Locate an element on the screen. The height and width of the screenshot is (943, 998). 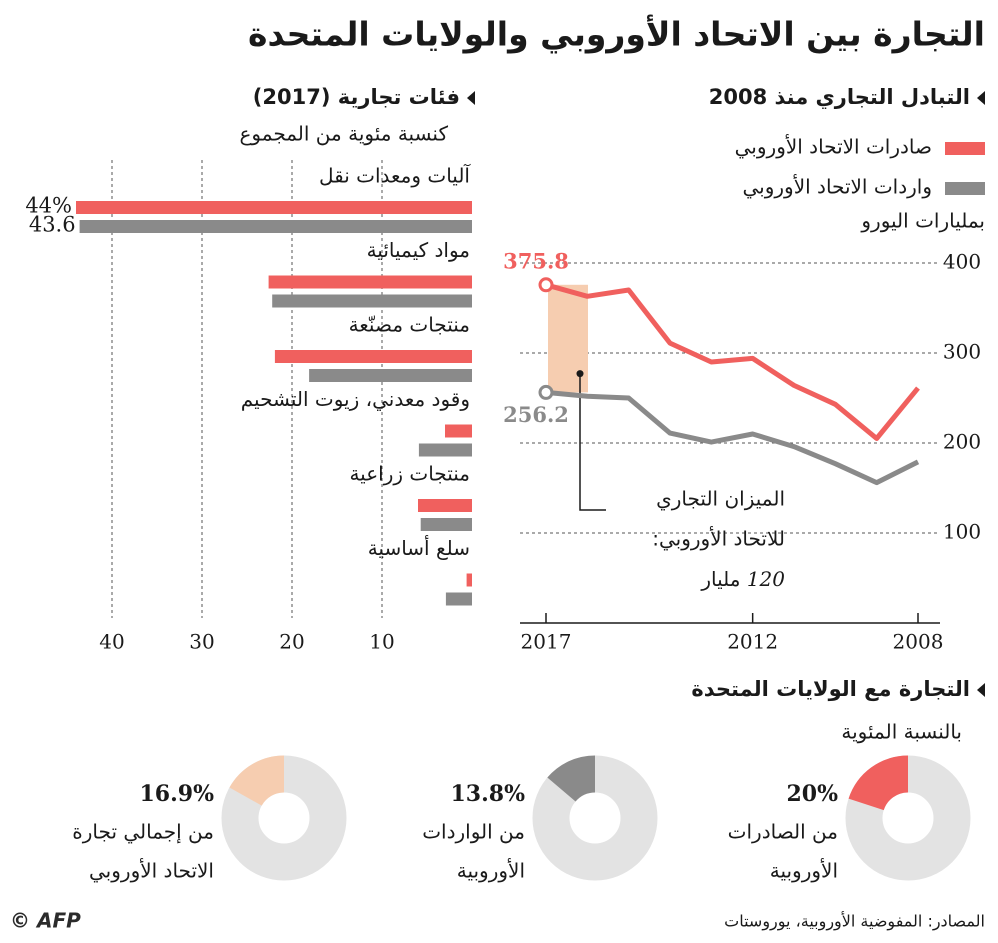
category-label: مواد كيميائية is located at coordinates (418, 250).